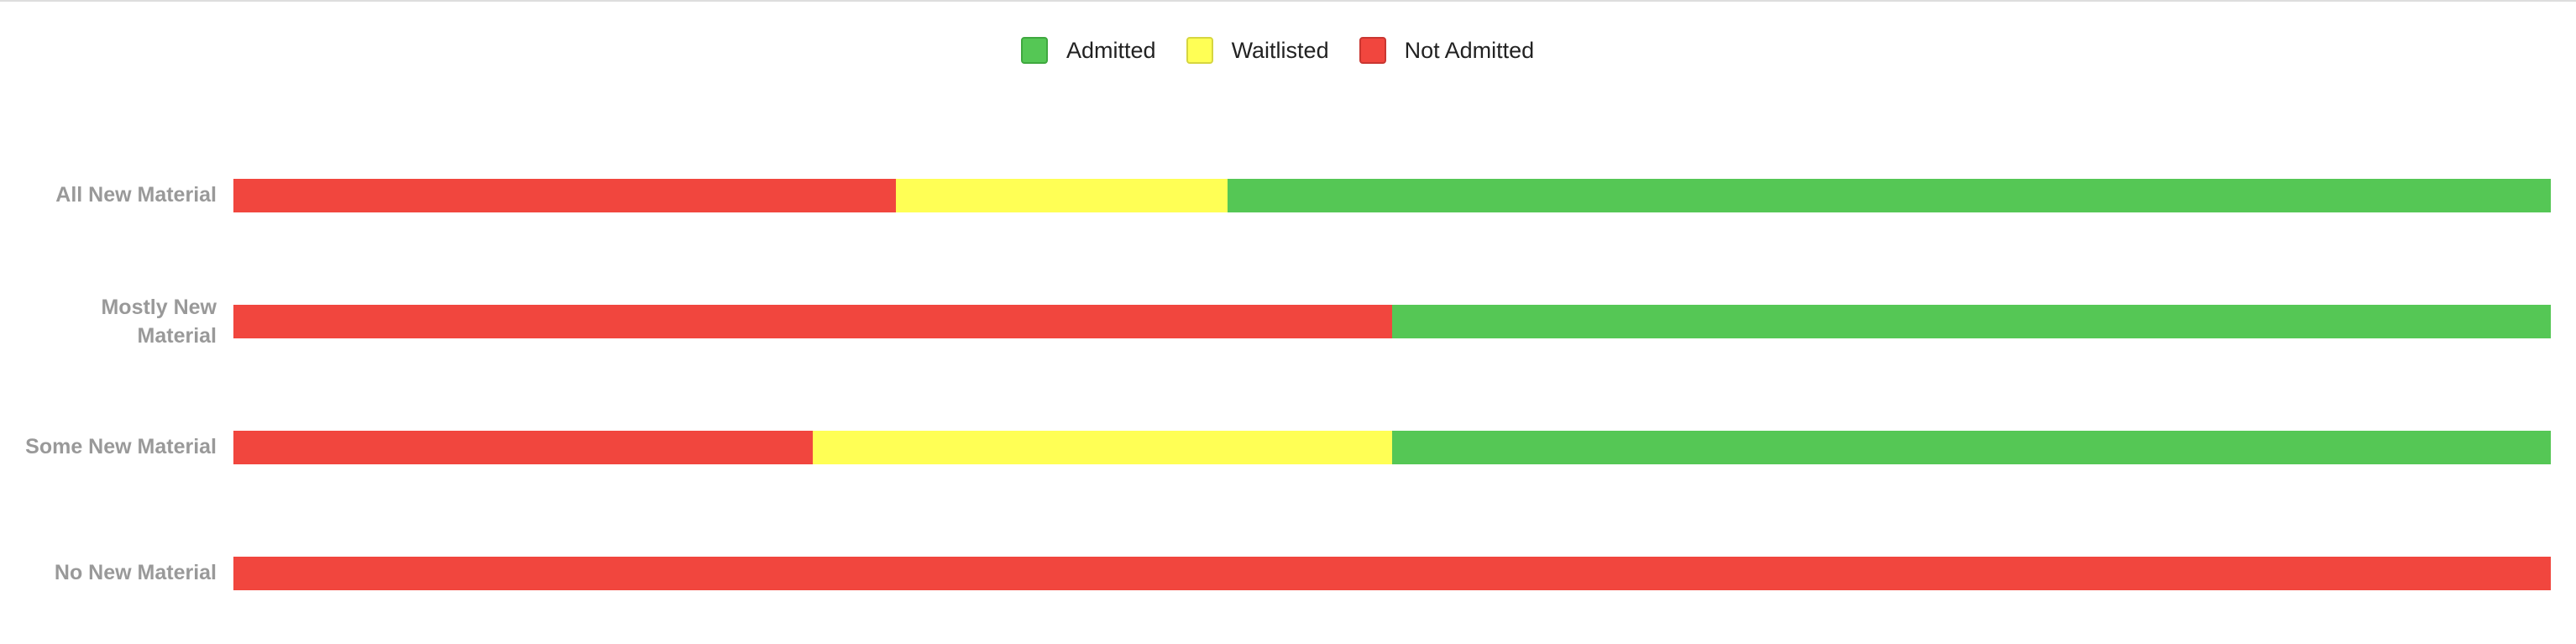 This screenshot has height=644, width=2576. What do you see at coordinates (1199, 50) in the screenshot?
I see `legend-swatch-waitlisted` at bounding box center [1199, 50].